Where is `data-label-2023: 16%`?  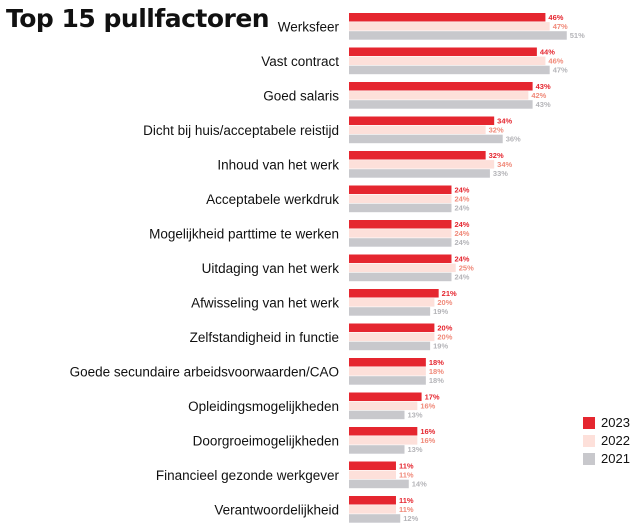
data-label-2023: 16% is located at coordinates (427, 431).